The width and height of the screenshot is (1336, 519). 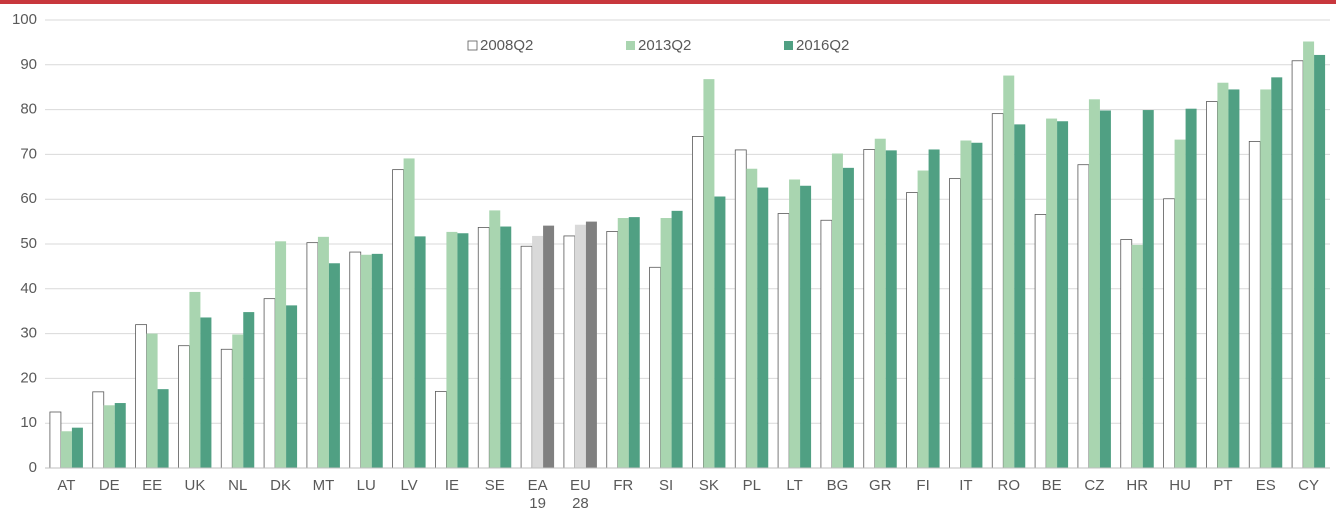 I want to click on x-tick-label: DK, so click(x=280, y=485).